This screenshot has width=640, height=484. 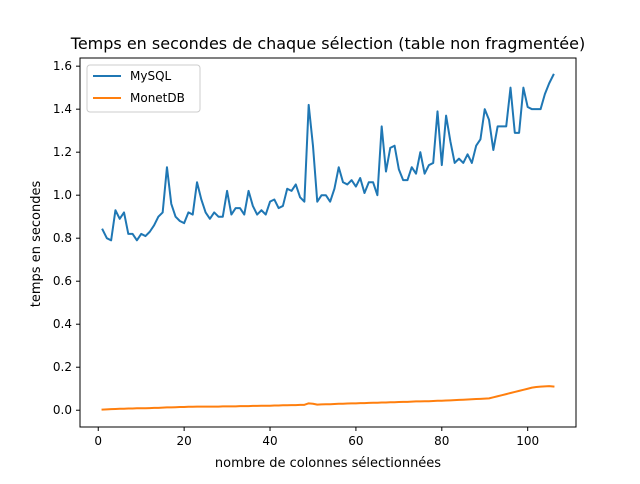 What do you see at coordinates (62, 410) in the screenshot?
I see `y-tick-label: 0.0` at bounding box center [62, 410].